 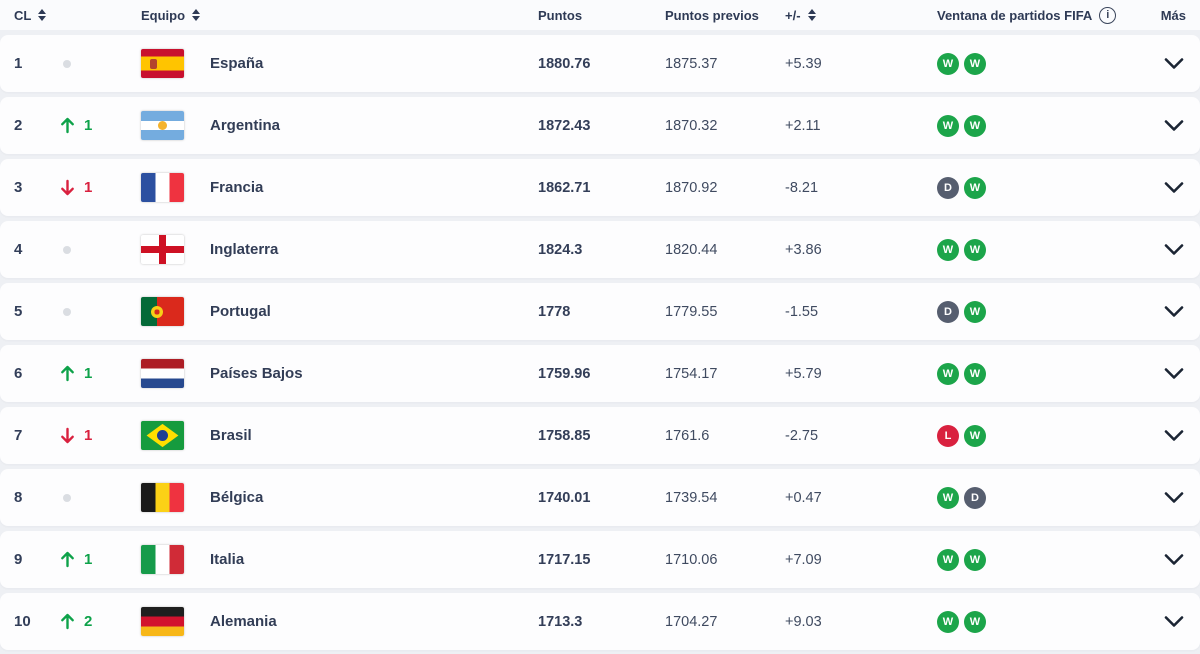 What do you see at coordinates (803, 249) in the screenshot?
I see `points-delta-value: +3.86` at bounding box center [803, 249].